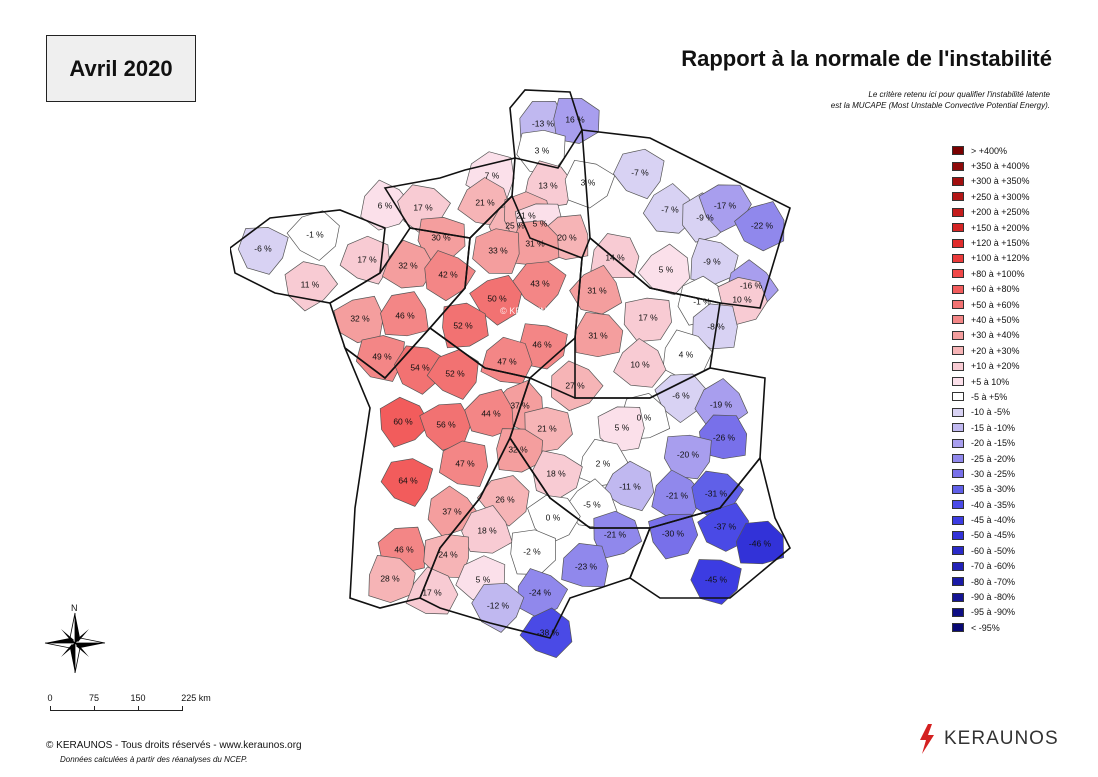 This screenshot has height=777, width=1098. What do you see at coordinates (995, 289) in the screenshot?
I see `legend-label: +60 à +80%` at bounding box center [995, 289].